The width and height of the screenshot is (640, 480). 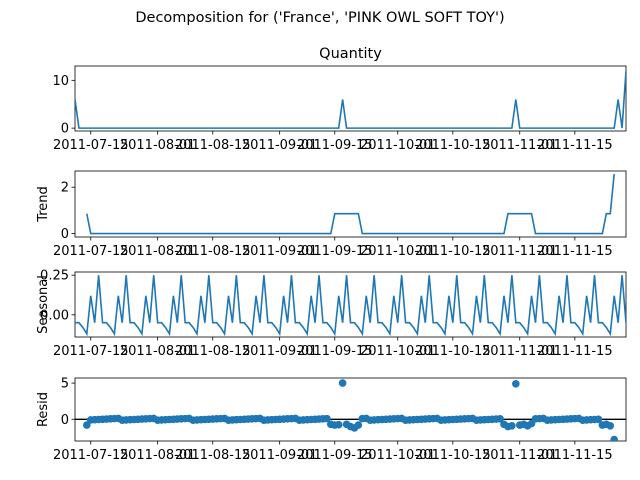 I want to click on y-axis-label: Seasonal, so click(x=43, y=304).